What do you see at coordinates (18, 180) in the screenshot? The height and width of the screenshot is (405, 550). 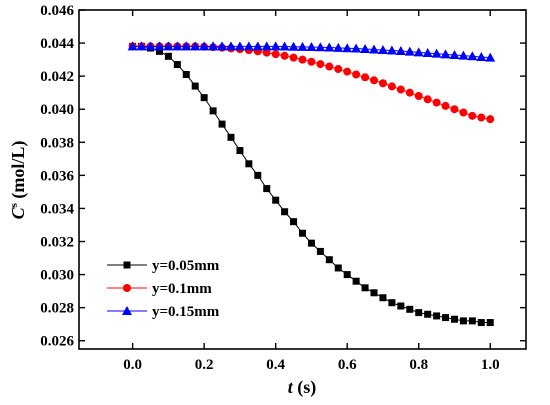 I see `y-axis-title: Cs (mol/L)` at bounding box center [18, 180].